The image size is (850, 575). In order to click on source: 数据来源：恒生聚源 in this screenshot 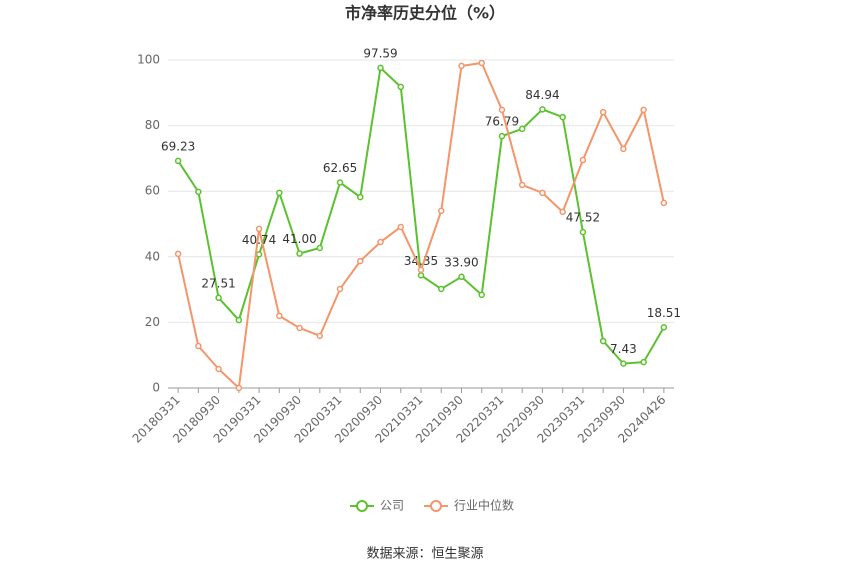, I will do `click(424, 554)`.